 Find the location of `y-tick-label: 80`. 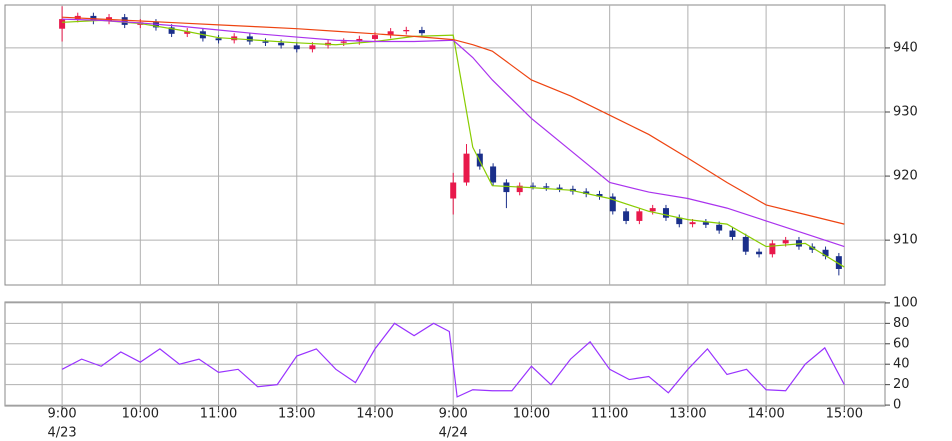

y-tick-label: 80 is located at coordinates (901, 323).